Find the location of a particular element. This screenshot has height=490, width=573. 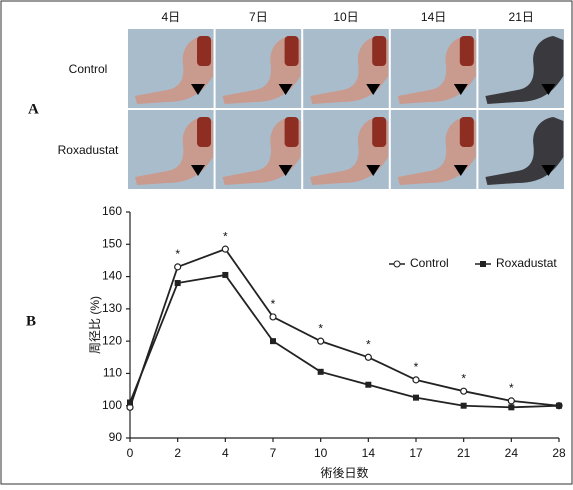

column-header: 21日 is located at coordinates (521, 17).